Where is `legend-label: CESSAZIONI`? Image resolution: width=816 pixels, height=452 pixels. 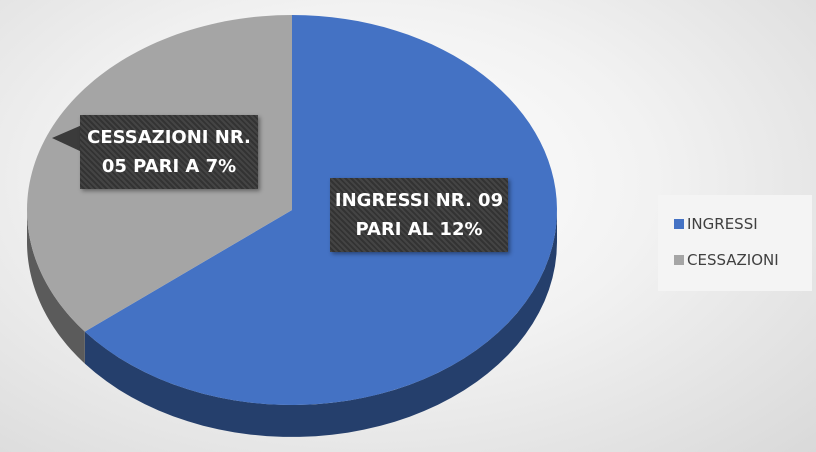
legend-label: CESSAZIONI is located at coordinates (733, 260).